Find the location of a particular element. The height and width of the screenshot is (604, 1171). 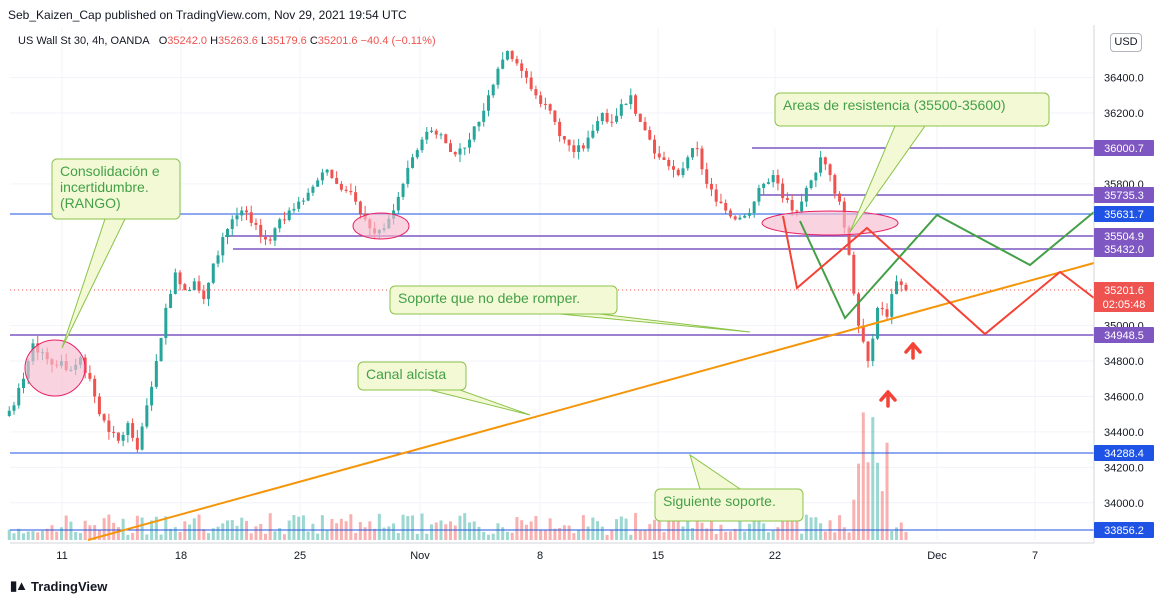

current-price-text: 35201.6 is located at coordinates (1124, 291).